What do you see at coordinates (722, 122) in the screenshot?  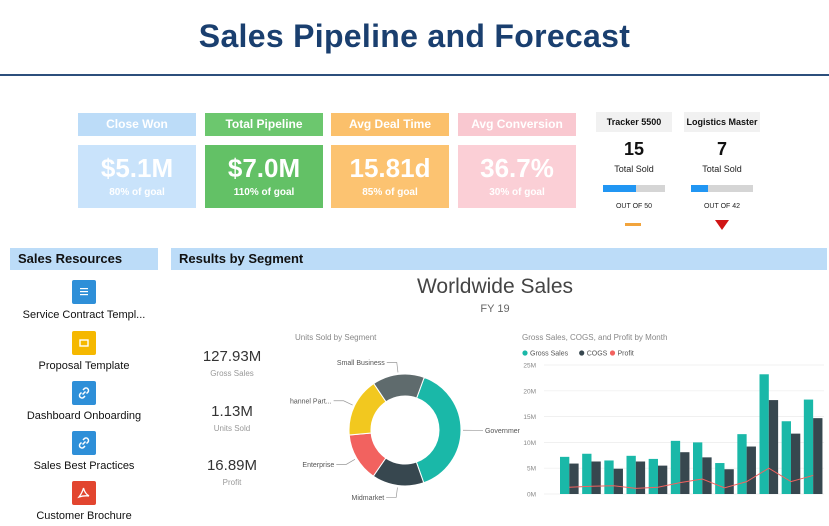 I see `tracker-name: Logistics Master` at bounding box center [722, 122].